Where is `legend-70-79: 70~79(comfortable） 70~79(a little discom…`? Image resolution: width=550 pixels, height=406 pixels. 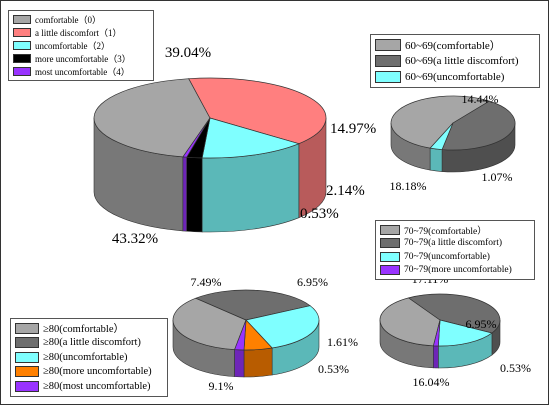 legend-70-79: 70~79(comfortable） 70~79(a little discom… is located at coordinates (455, 250).